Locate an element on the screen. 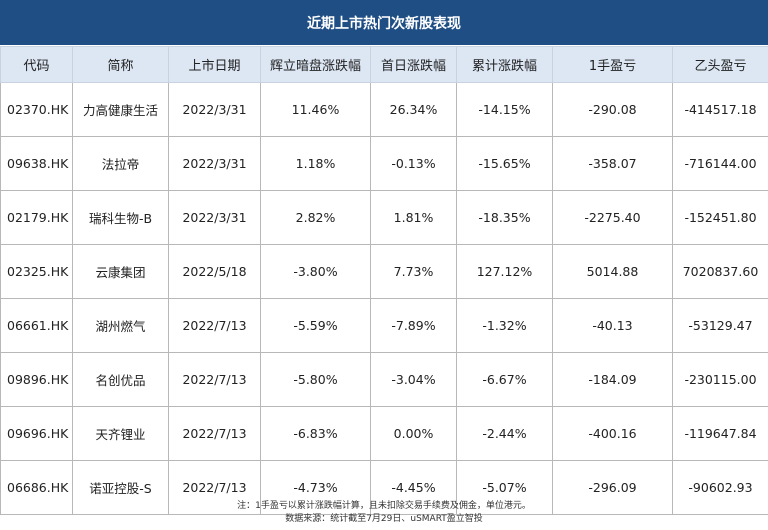  header-name: 简称 is located at coordinates (120, 64).